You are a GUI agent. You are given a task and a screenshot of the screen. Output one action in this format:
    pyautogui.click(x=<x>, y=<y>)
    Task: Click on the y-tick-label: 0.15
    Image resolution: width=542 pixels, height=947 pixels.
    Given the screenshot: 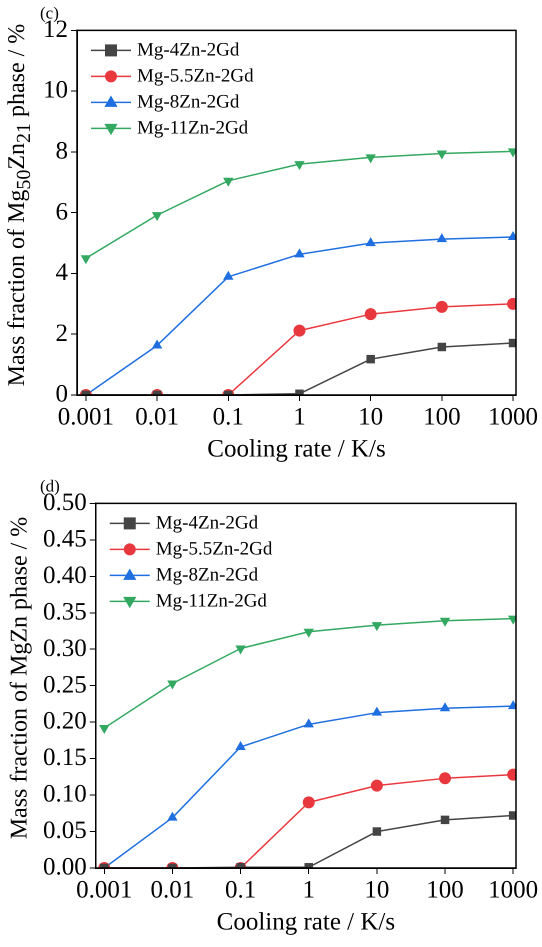 What is the action you would take?
    pyautogui.click(x=65, y=758)
    